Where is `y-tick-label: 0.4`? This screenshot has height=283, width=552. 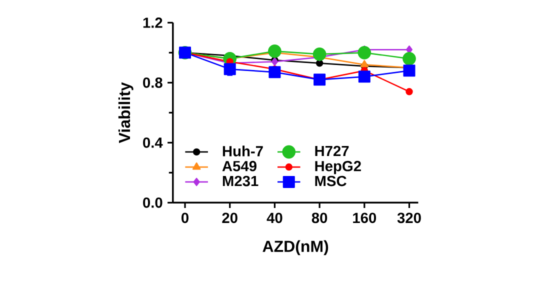
y-tick-label: 0.4 is located at coordinates (153, 143).